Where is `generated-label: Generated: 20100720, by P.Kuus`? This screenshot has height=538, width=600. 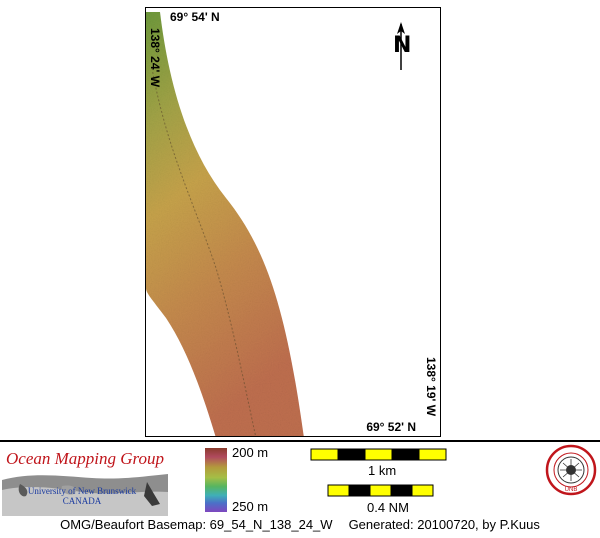
generated-label: Generated: 20100720, by P.Kuus is located at coordinates (444, 524).